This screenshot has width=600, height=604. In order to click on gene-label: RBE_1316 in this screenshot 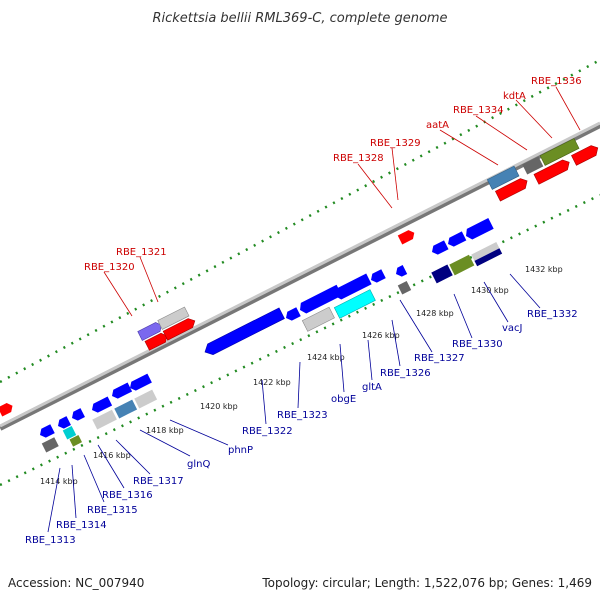, I will do `click(127, 495)`.